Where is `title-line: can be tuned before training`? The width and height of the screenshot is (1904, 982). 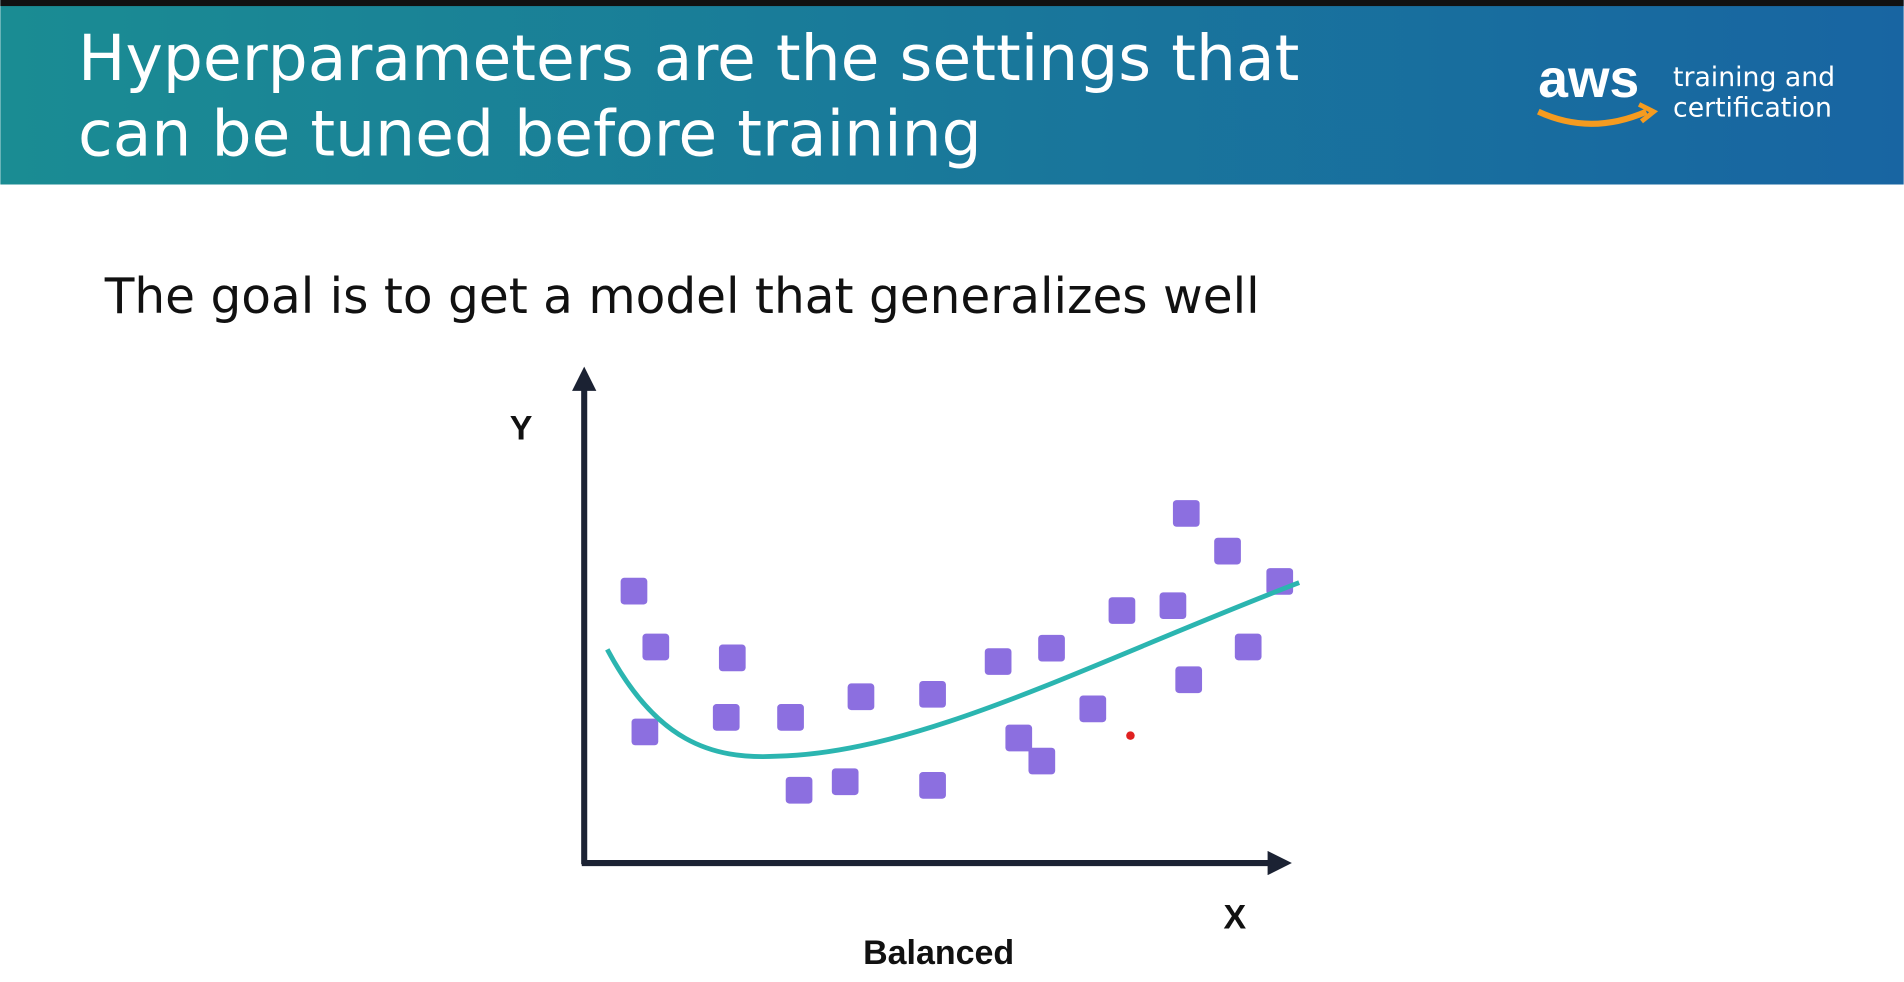
title-line: can be tuned before training is located at coordinates (530, 133).